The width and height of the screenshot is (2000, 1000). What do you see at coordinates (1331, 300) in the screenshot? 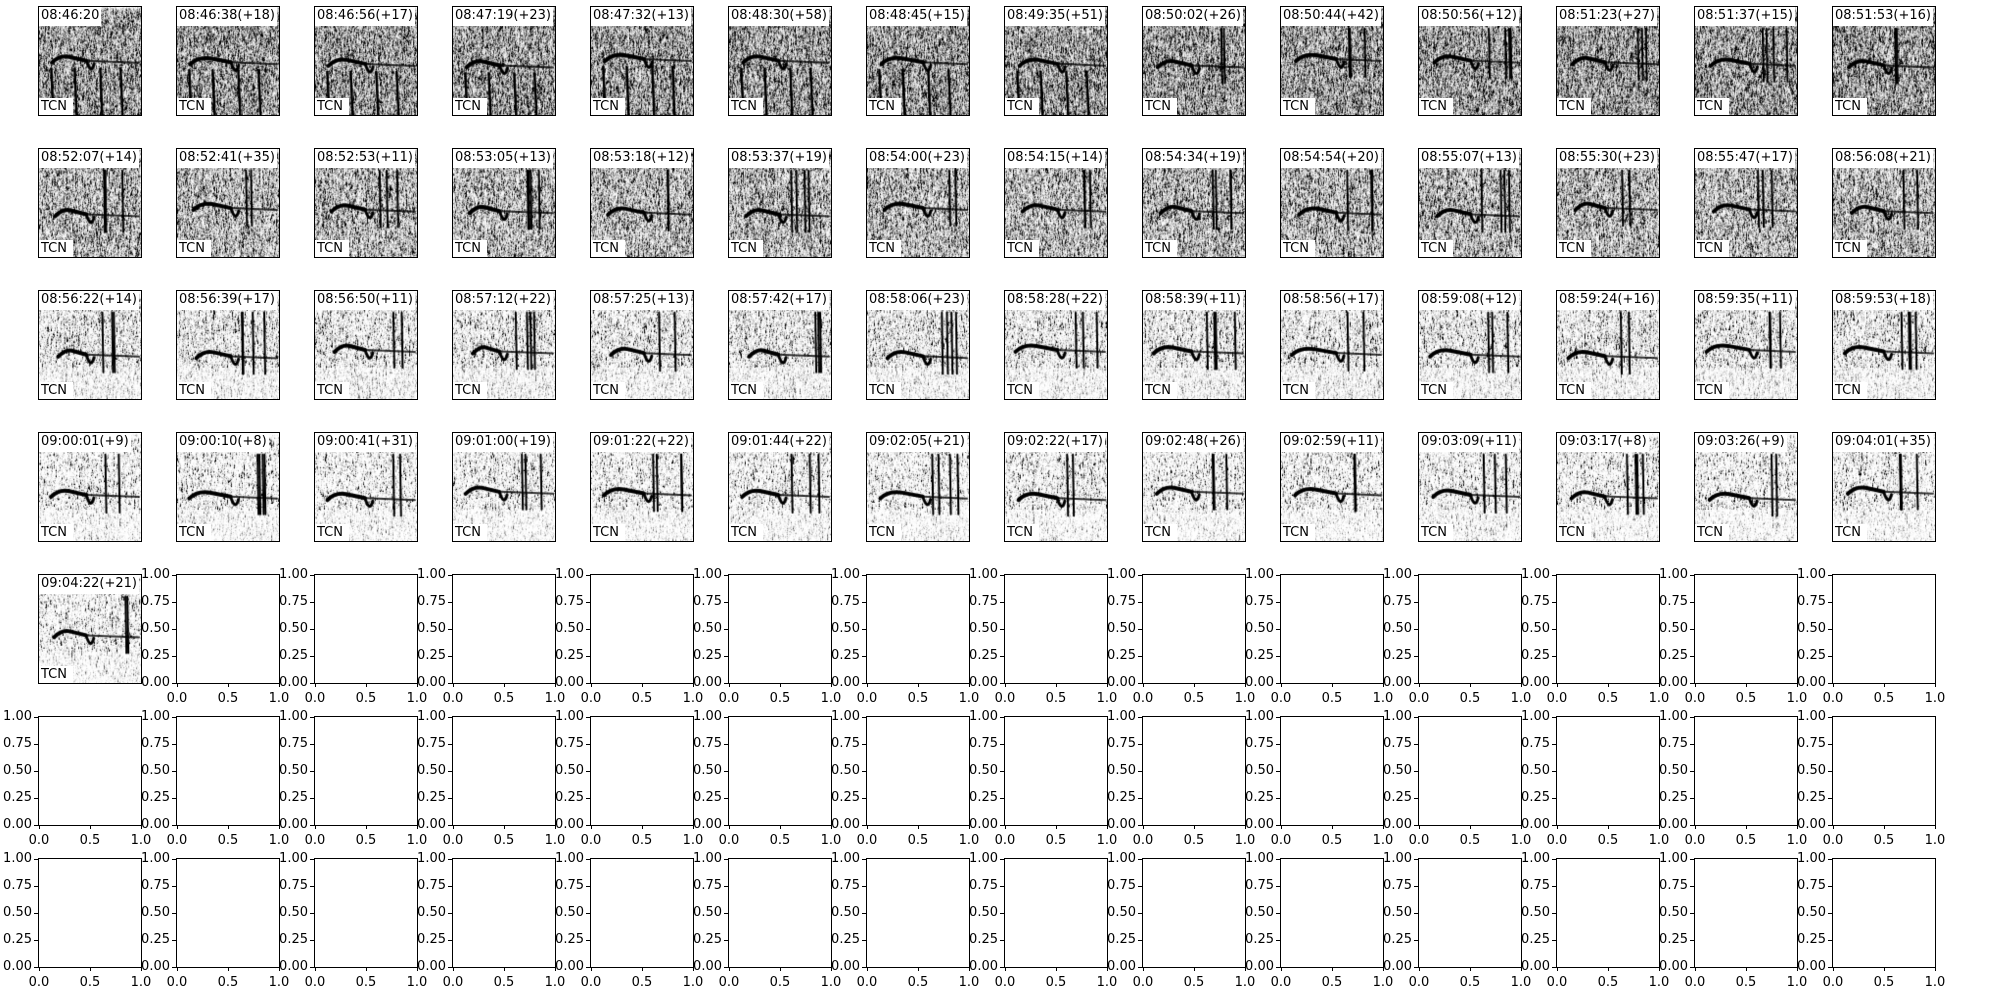
I see `panel-timestamp-label: 08:58:56(+17)` at bounding box center [1331, 300].